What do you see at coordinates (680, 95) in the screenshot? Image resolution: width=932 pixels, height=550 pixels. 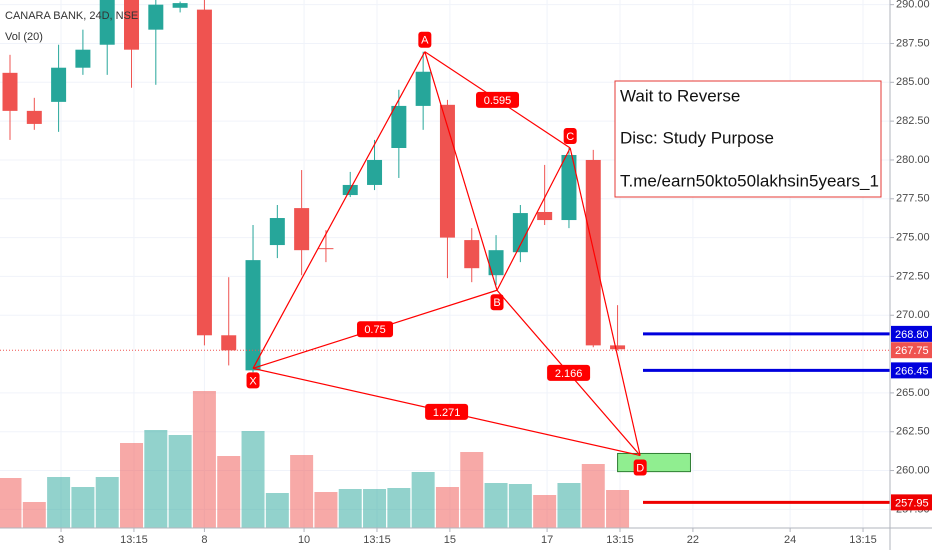 I see `annotation-text: Wait to Reverse` at bounding box center [680, 95].